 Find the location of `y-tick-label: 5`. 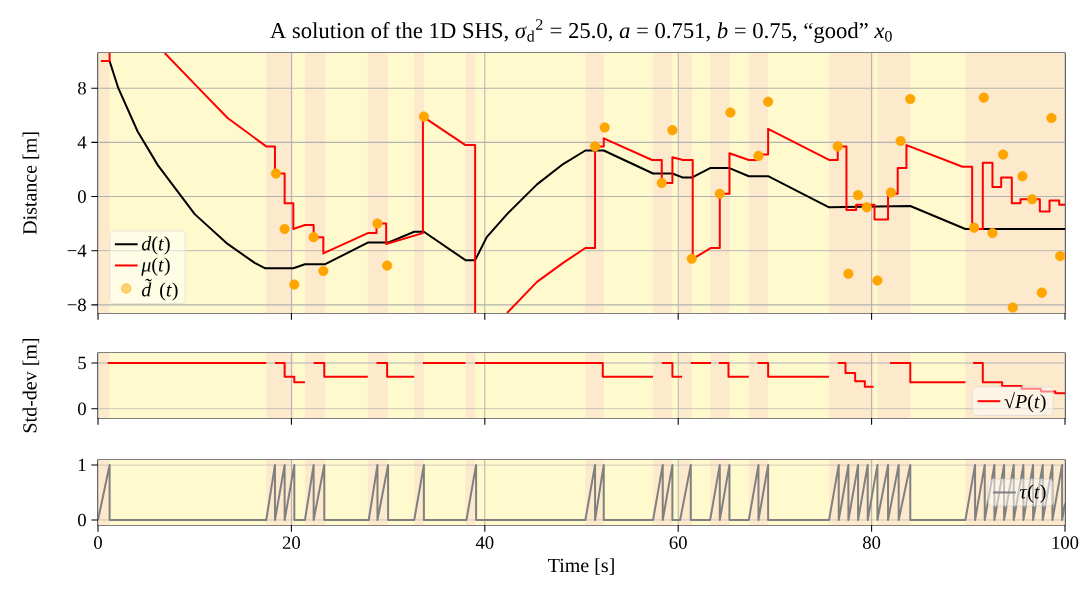

y-tick-label: 5 is located at coordinates (82, 363).